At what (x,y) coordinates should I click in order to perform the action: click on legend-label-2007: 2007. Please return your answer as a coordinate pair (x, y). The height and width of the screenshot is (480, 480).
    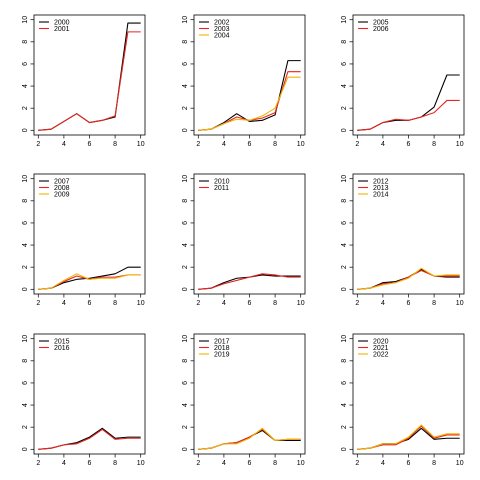
    Looking at the image, I should click on (62, 181).